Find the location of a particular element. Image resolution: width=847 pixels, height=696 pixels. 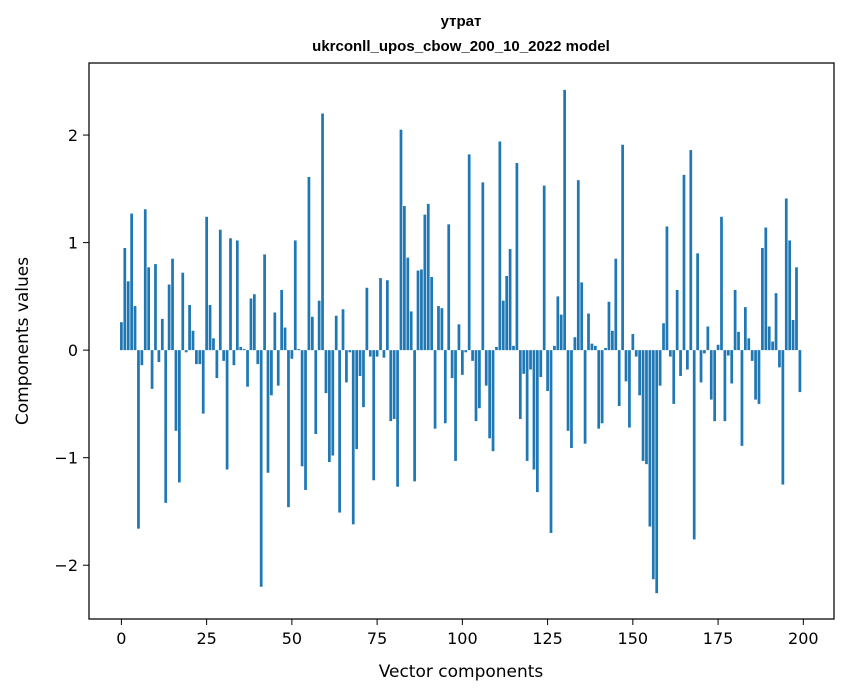

x-tick-label-25: 25 is located at coordinates (206, 638).